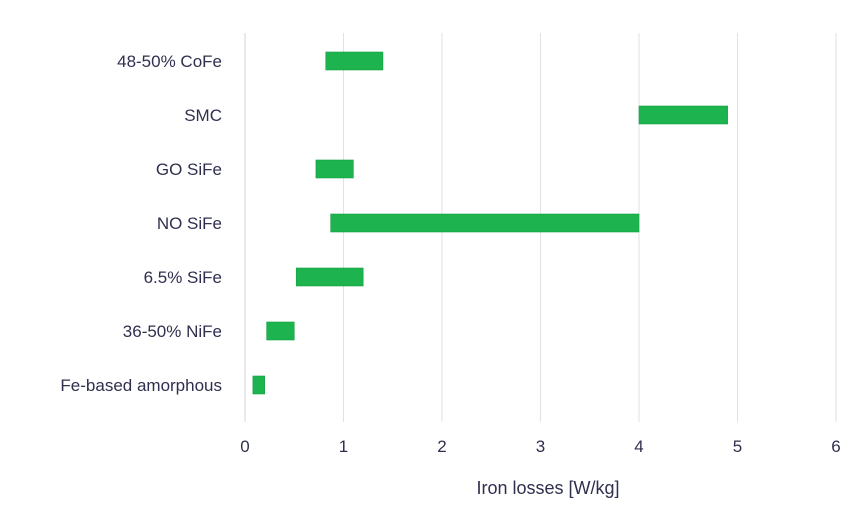  Describe the element at coordinates (189, 169) in the screenshot. I see `category-label: GO SiFe` at that location.